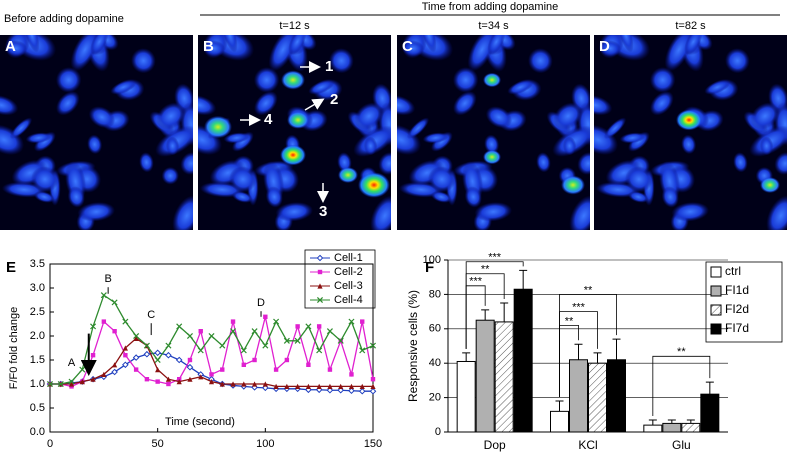 The image size is (787, 455). I want to click on legend-label: Cell-1, so click(348, 258).